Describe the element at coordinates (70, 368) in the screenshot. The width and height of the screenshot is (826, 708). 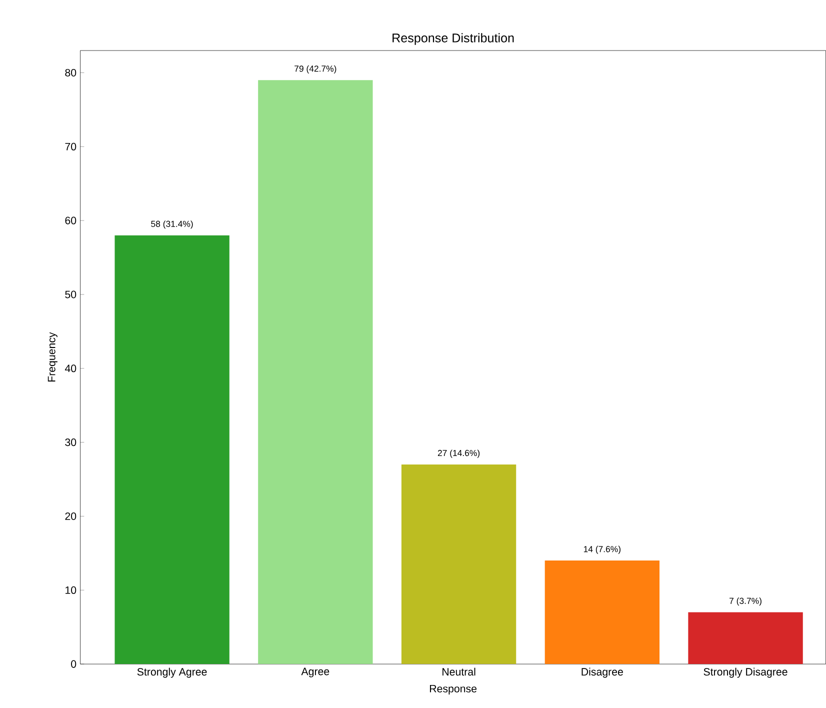
I see `y-tick-label: 40` at that location.